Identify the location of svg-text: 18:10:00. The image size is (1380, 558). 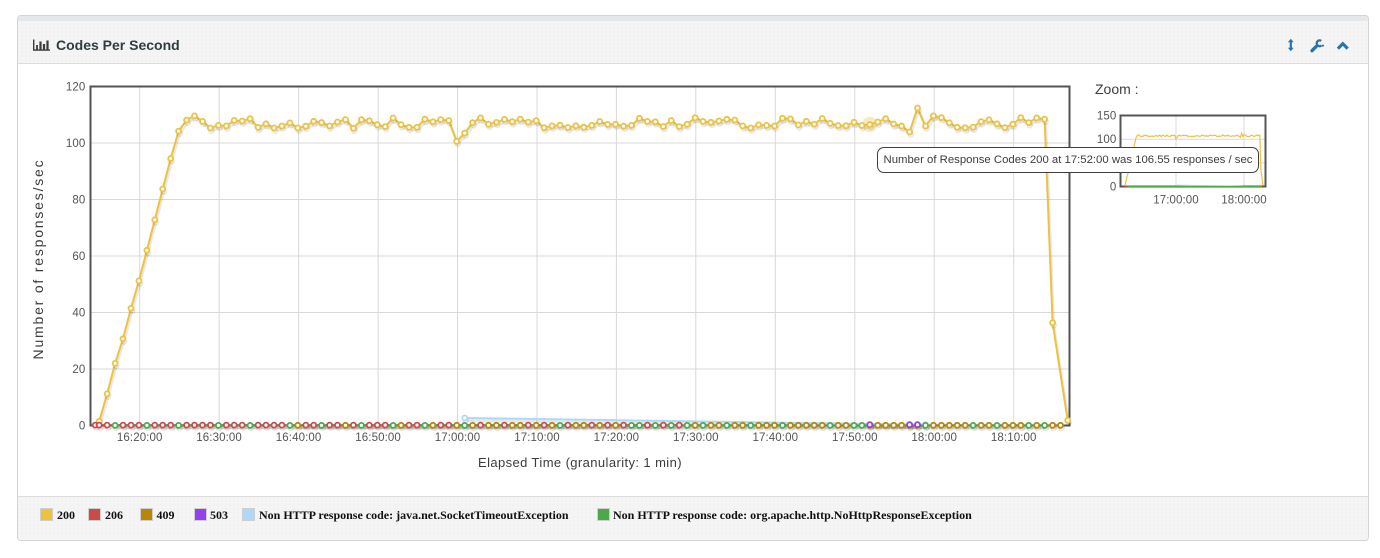
(1014, 438).